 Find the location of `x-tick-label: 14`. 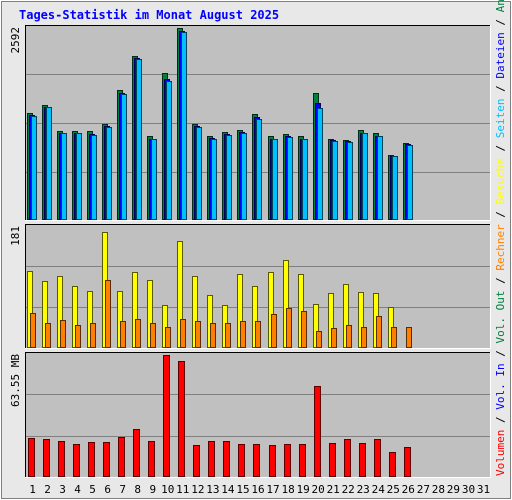

x-tick-label: 14 is located at coordinates (228, 489).